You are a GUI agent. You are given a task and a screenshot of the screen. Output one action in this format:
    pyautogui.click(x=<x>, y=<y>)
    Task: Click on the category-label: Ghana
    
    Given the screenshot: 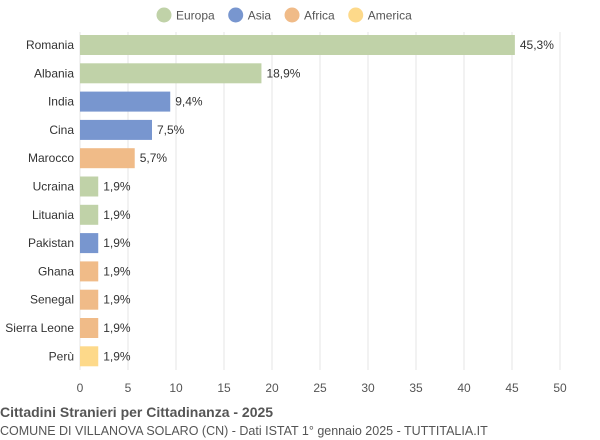 What is the action you would take?
    pyautogui.click(x=56, y=271)
    